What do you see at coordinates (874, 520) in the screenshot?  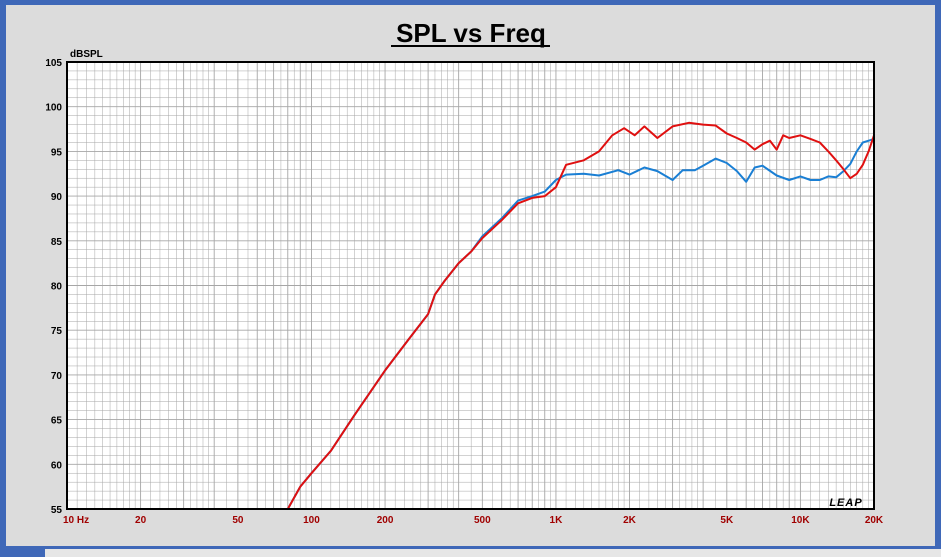 I see `x-tick-label: 20K` at bounding box center [874, 520].